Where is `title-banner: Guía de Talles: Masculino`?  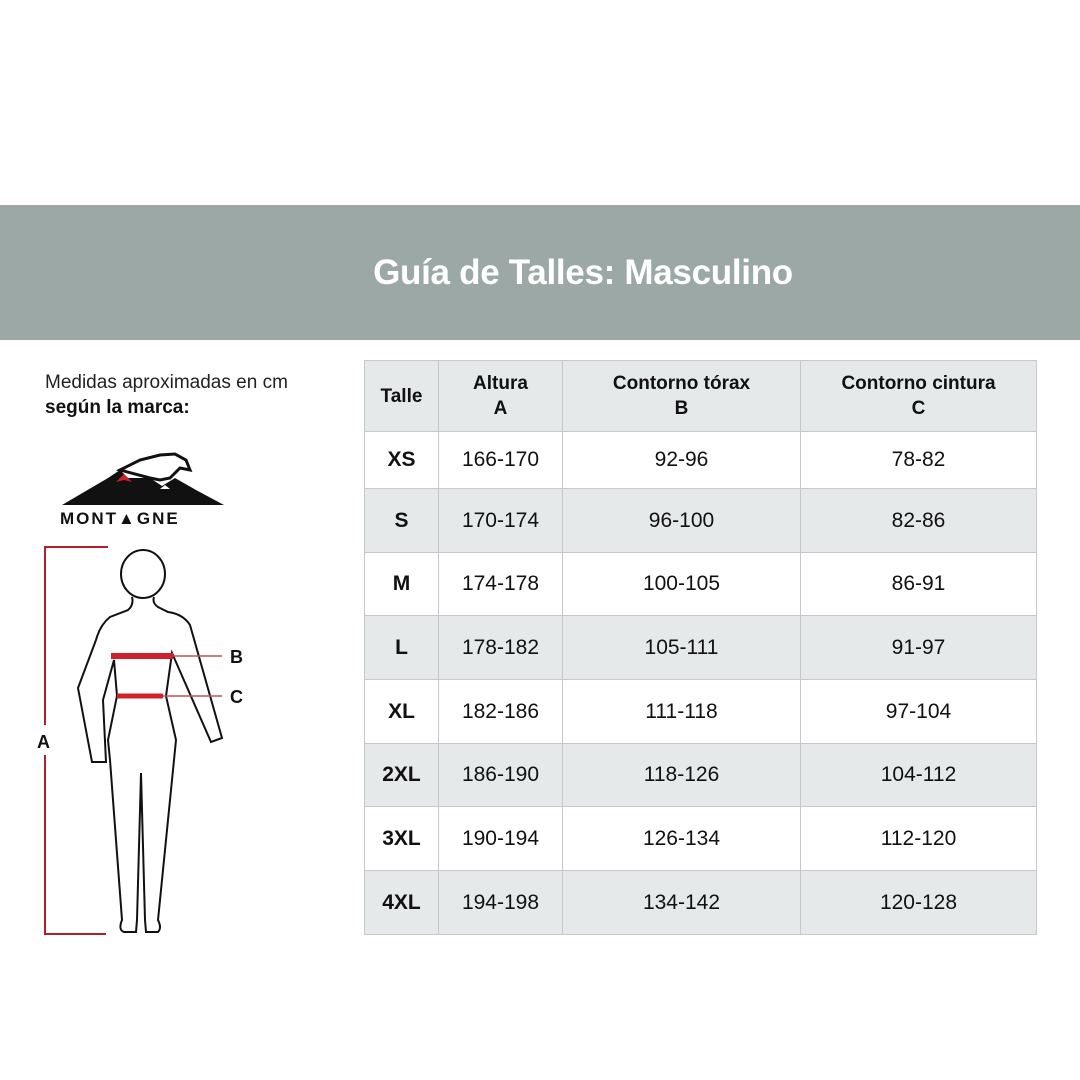 title-banner: Guía de Talles: Masculino is located at coordinates (540, 272).